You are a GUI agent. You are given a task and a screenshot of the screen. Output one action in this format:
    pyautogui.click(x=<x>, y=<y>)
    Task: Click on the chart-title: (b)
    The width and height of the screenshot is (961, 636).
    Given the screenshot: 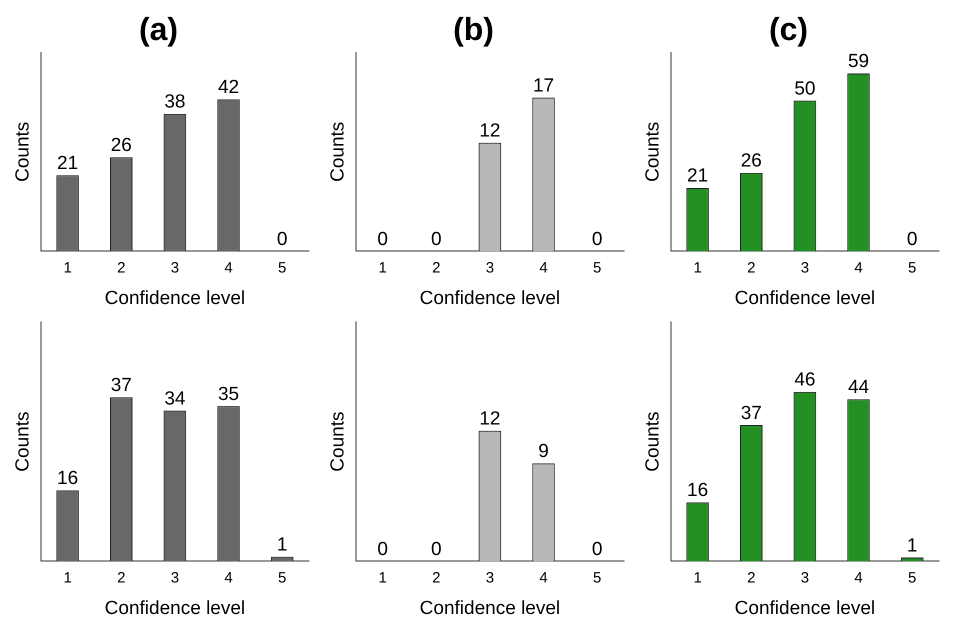 What is the action you would take?
    pyautogui.click(x=473, y=29)
    